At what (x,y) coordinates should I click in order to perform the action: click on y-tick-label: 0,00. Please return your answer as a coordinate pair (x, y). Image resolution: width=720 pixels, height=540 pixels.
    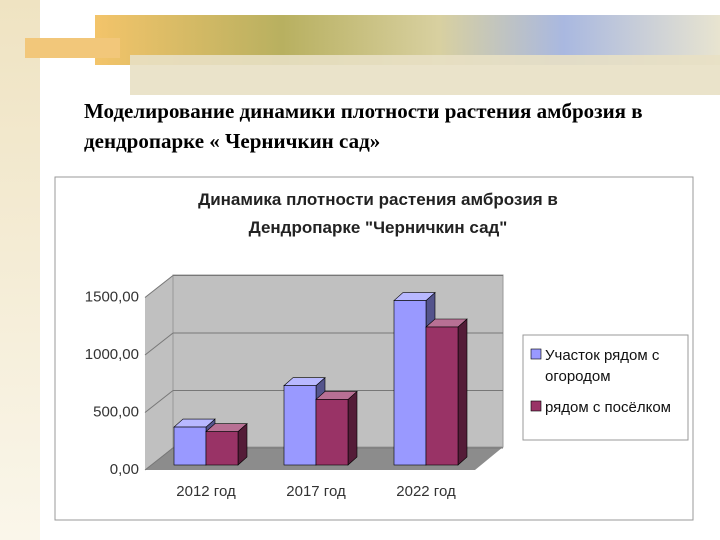
    Looking at the image, I should click on (124, 469).